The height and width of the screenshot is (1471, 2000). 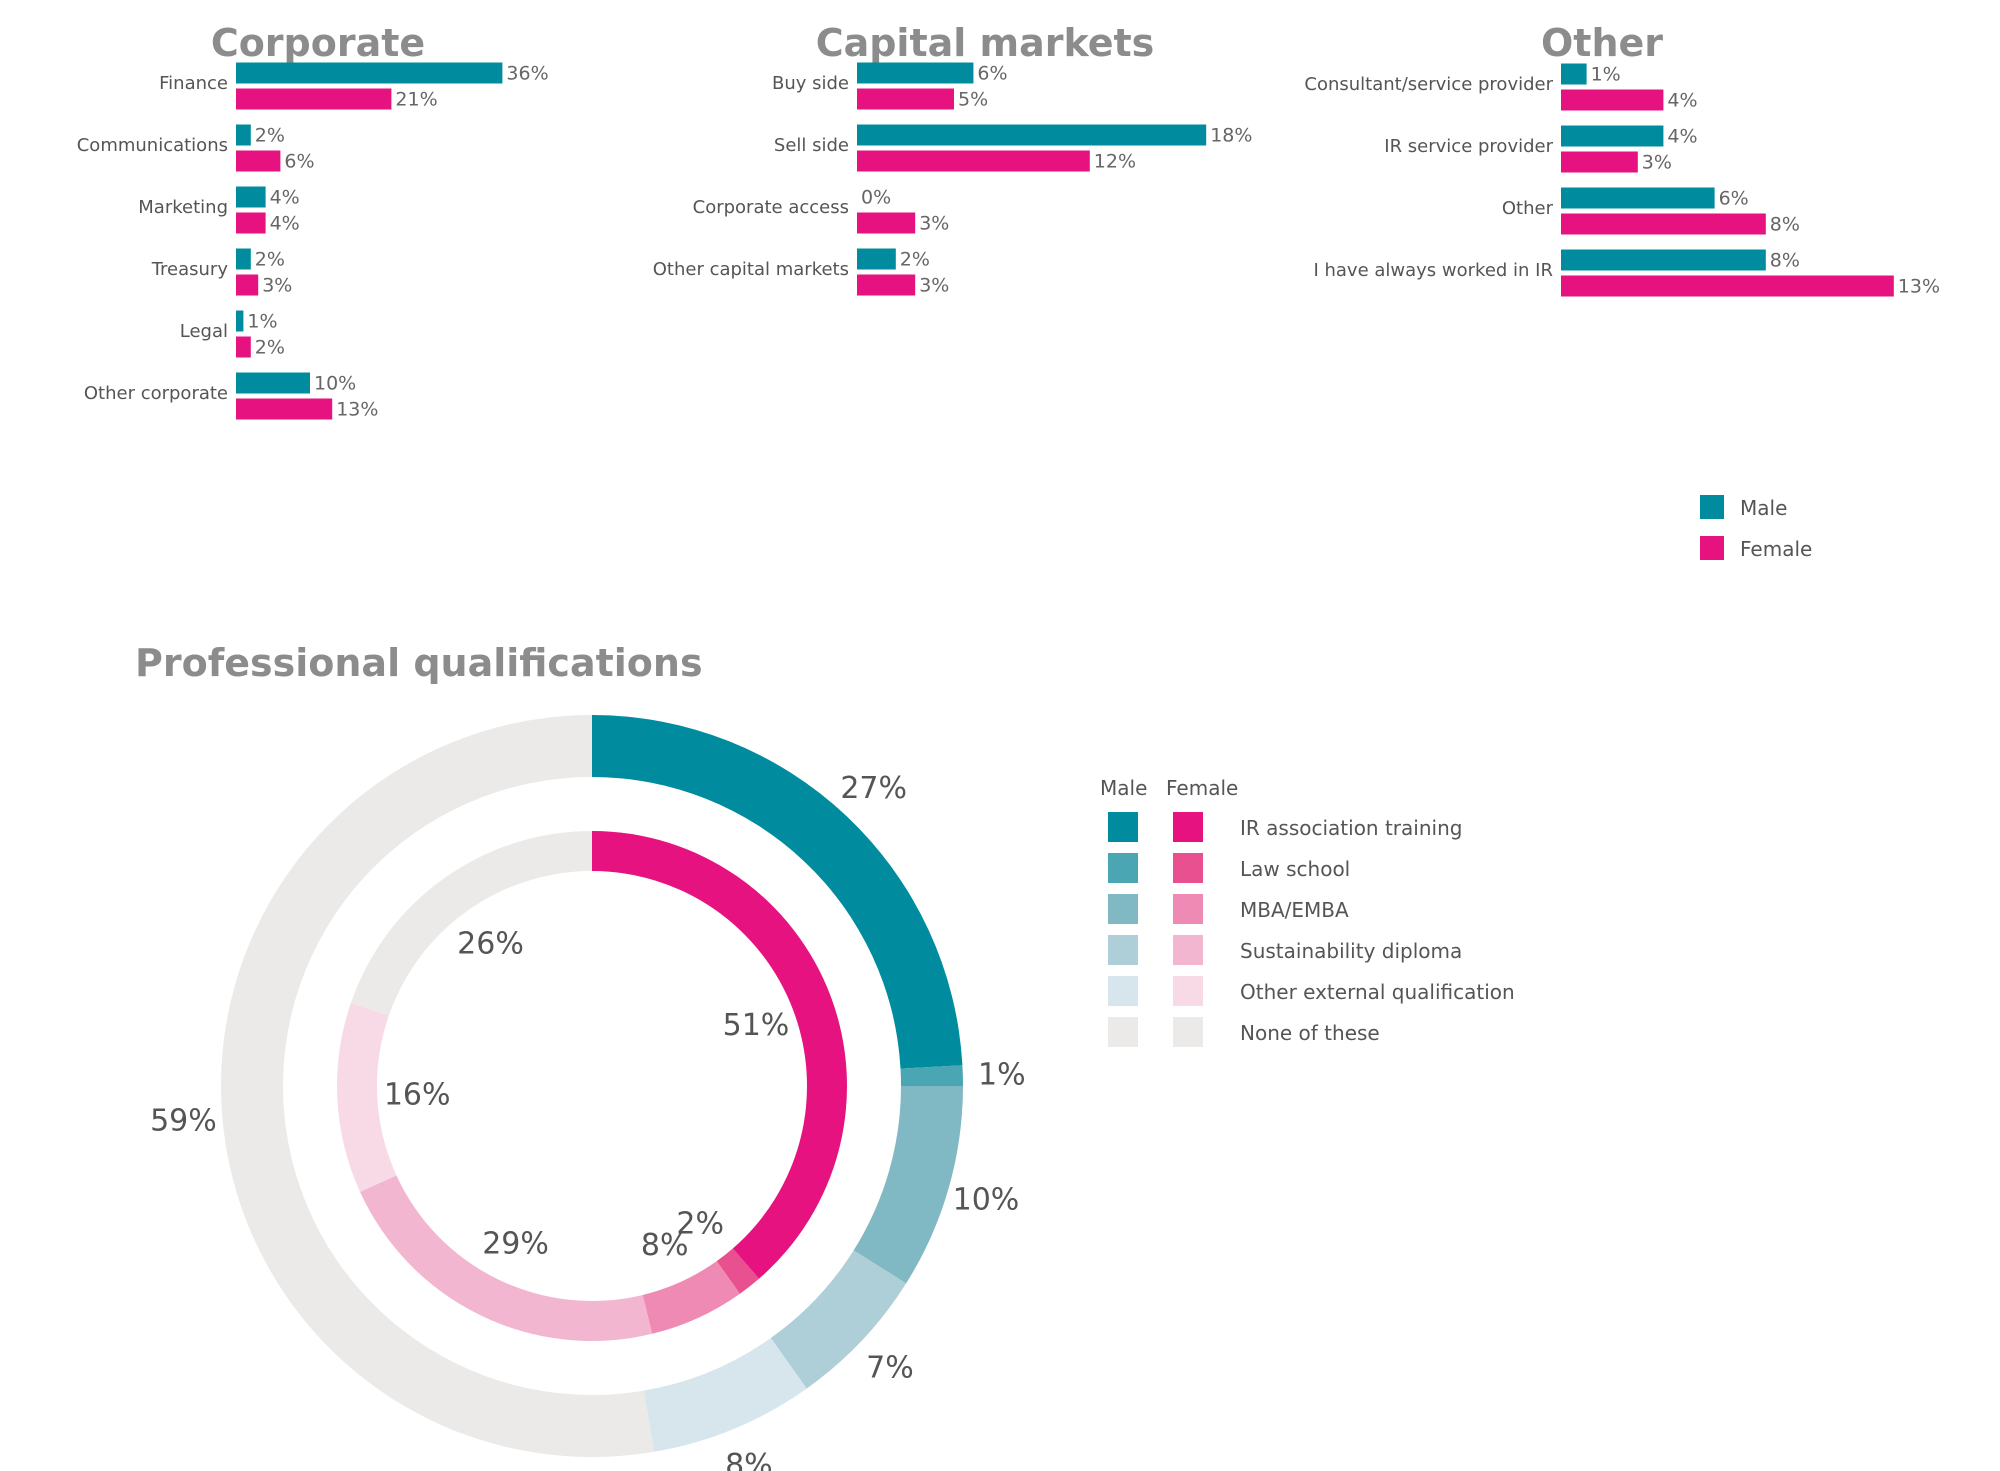 What do you see at coordinates (771, 207) in the screenshot?
I see `category-label: Corporate access` at bounding box center [771, 207].